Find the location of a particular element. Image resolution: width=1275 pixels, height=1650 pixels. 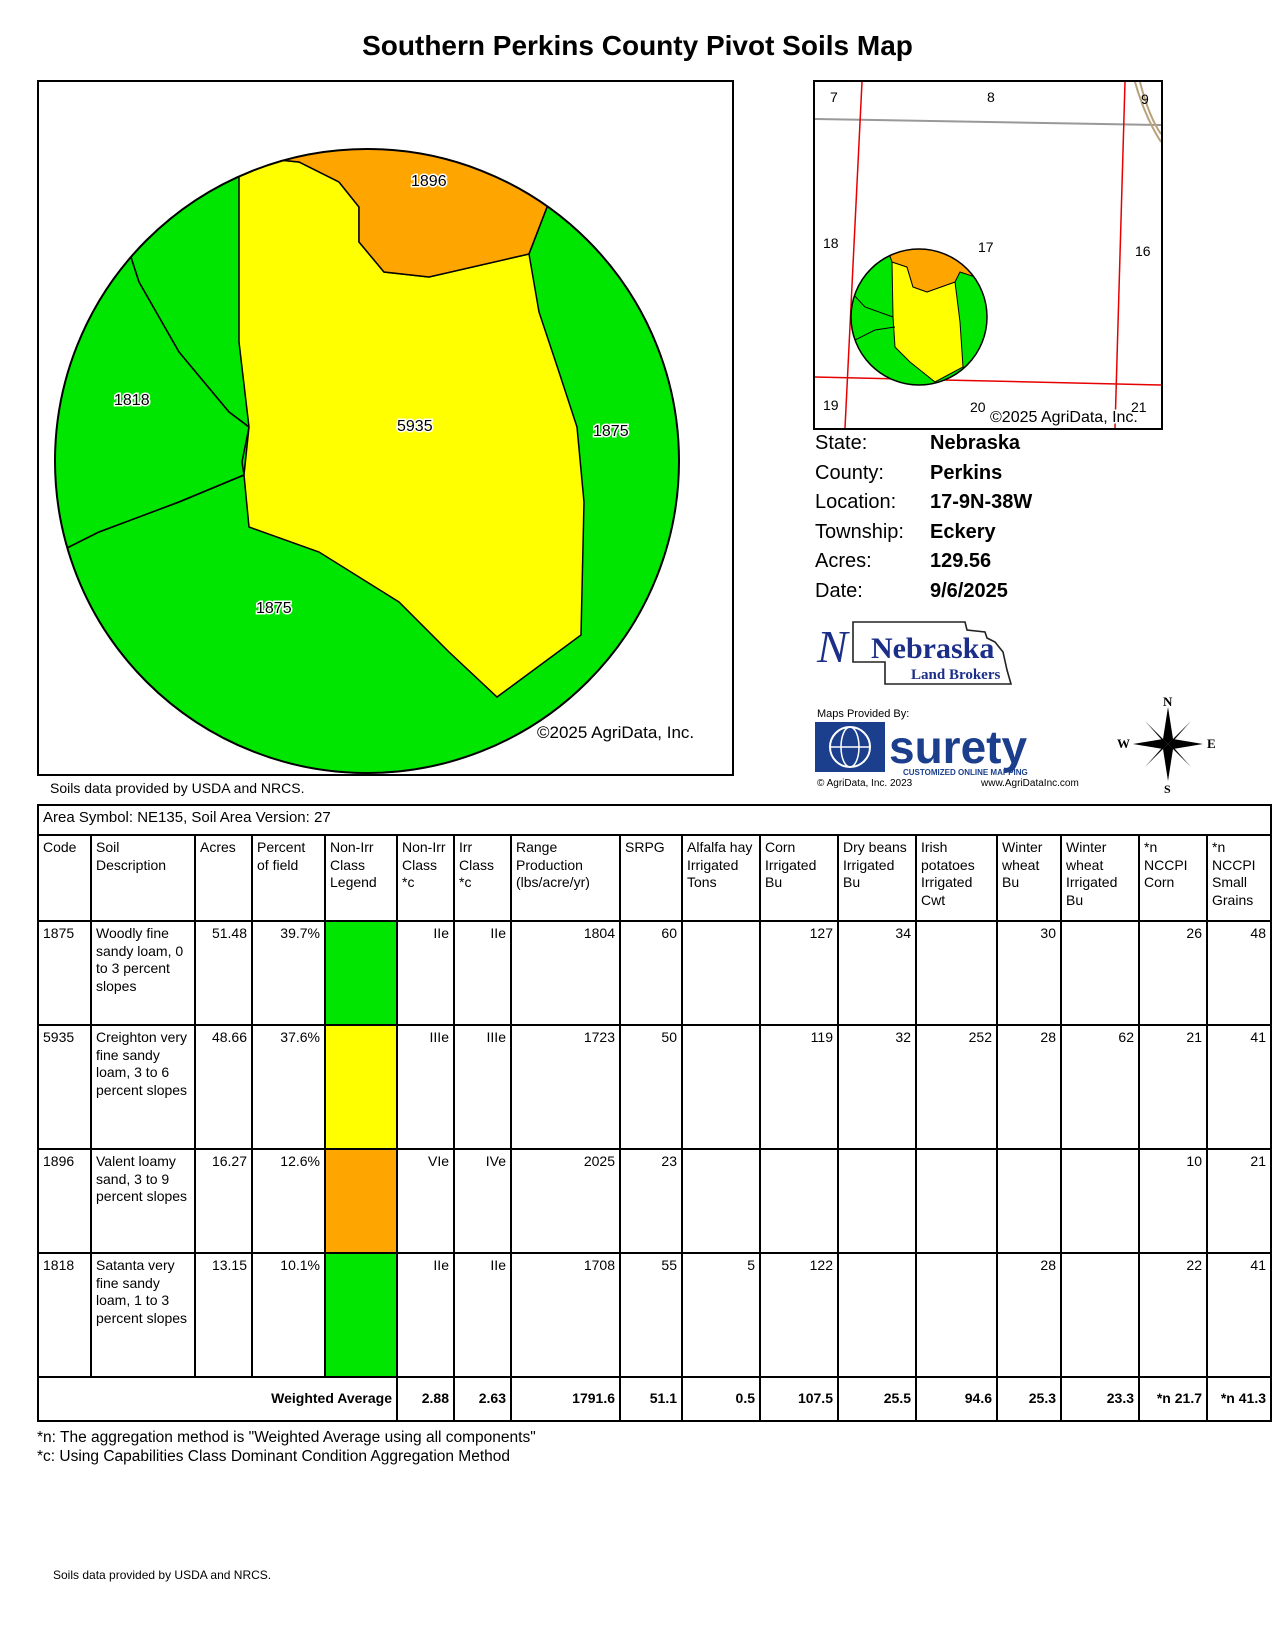

cell-code: 1818 is located at coordinates (64, 1315).